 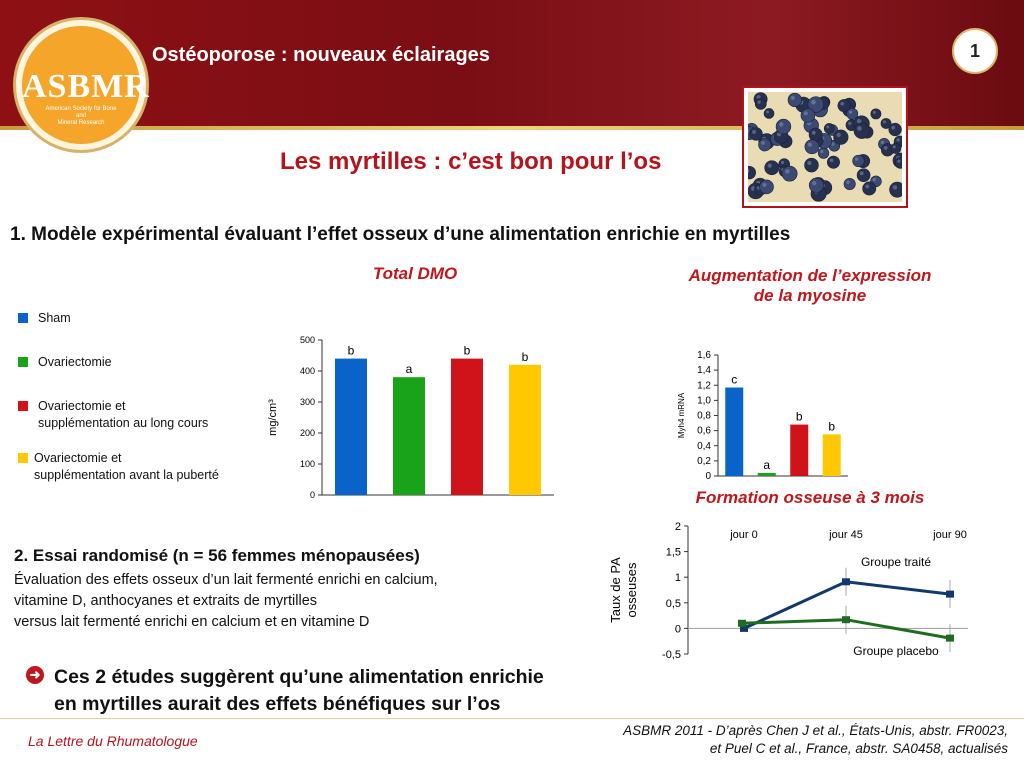 I want to click on y-tick-label: 400, so click(x=307, y=371).